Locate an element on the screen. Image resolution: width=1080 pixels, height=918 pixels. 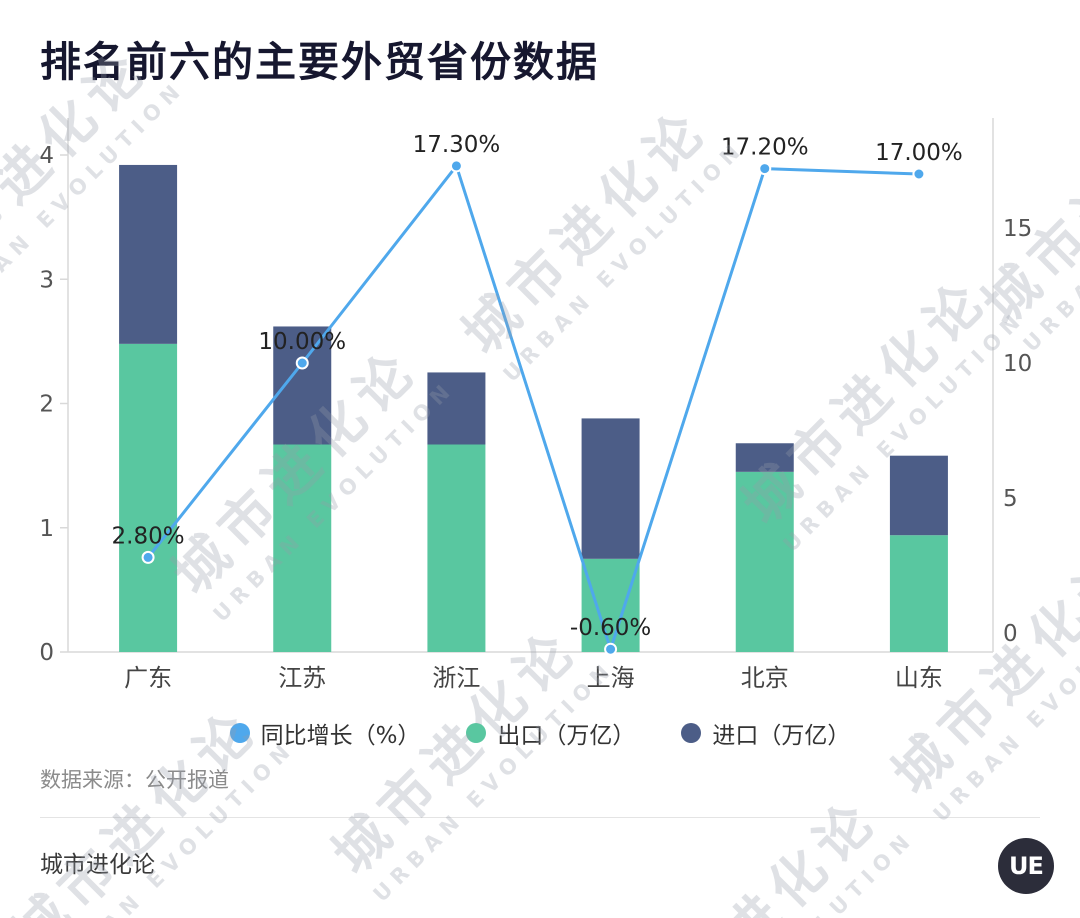
legend-label: 进口（万亿） is located at coordinates (781, 736).